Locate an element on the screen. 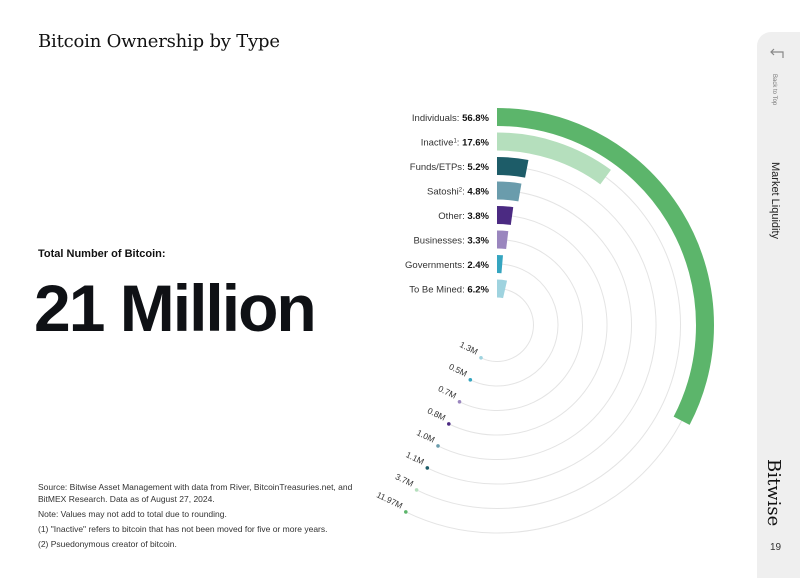  label-funds-etps: Funds/ETPs: 5.2% is located at coordinates (450, 167).